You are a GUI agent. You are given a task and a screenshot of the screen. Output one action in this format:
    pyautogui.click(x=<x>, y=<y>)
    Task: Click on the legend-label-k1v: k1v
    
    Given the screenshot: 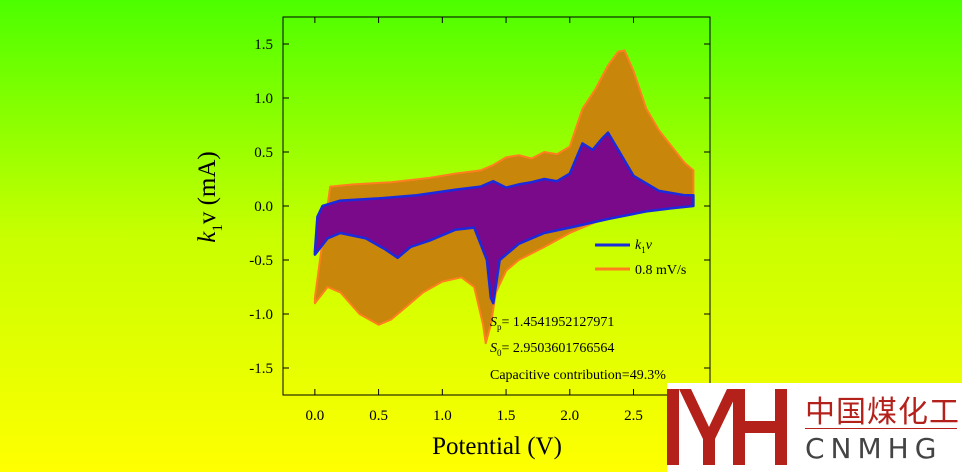 What is the action you would take?
    pyautogui.click(x=644, y=246)
    